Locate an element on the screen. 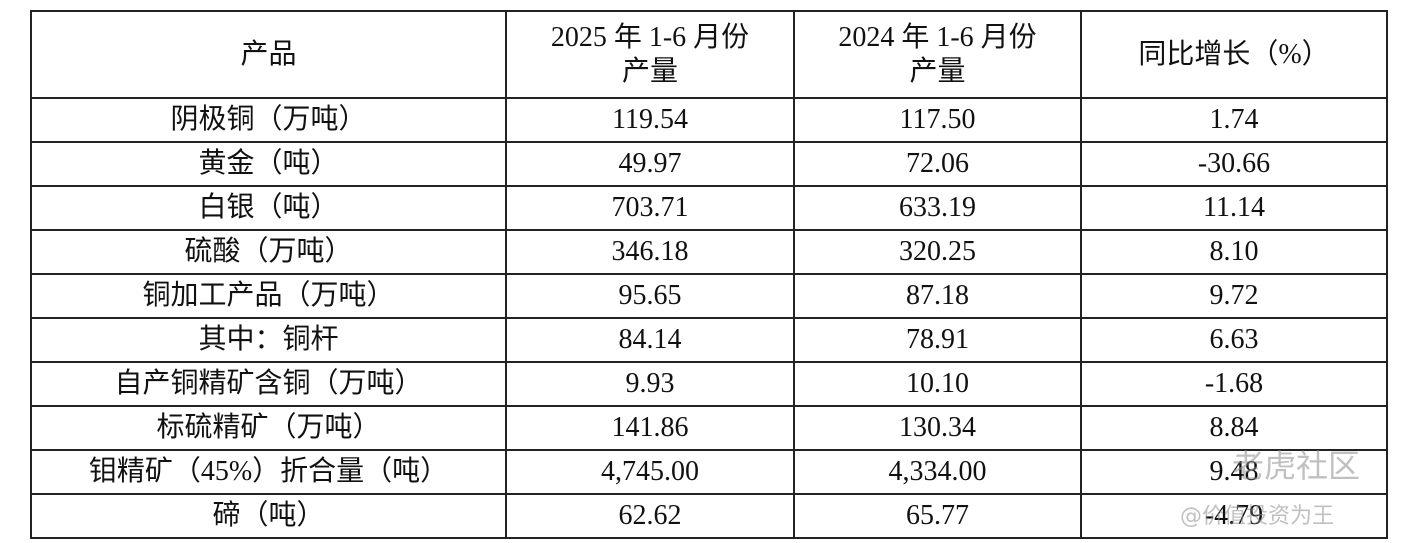 The width and height of the screenshot is (1413, 543). value-cell: 62.62 is located at coordinates (650, 516).